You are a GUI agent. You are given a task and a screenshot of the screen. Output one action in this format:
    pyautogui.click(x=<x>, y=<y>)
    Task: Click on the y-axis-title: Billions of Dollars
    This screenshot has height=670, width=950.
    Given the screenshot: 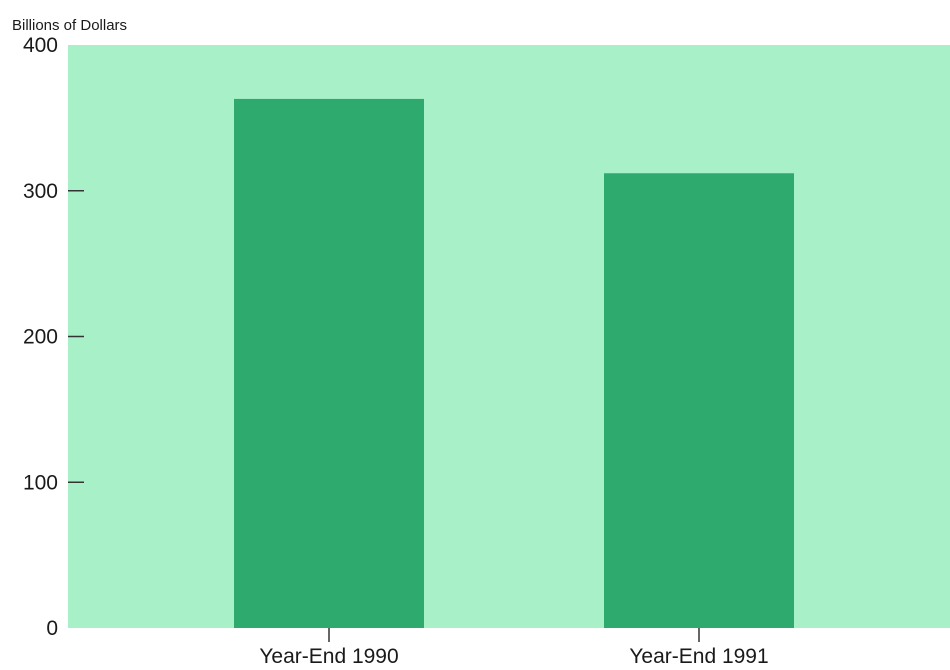 What is the action you would take?
    pyautogui.click(x=69, y=25)
    